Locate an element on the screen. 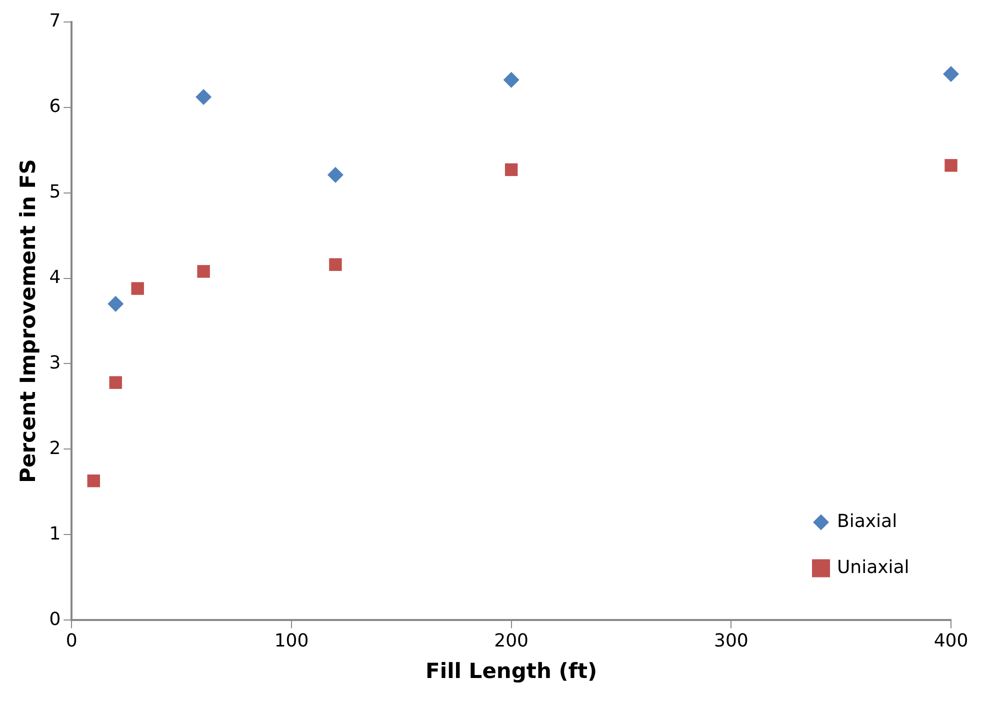 The image size is (989, 702). x-tick-label: 0 is located at coordinates (72, 641).